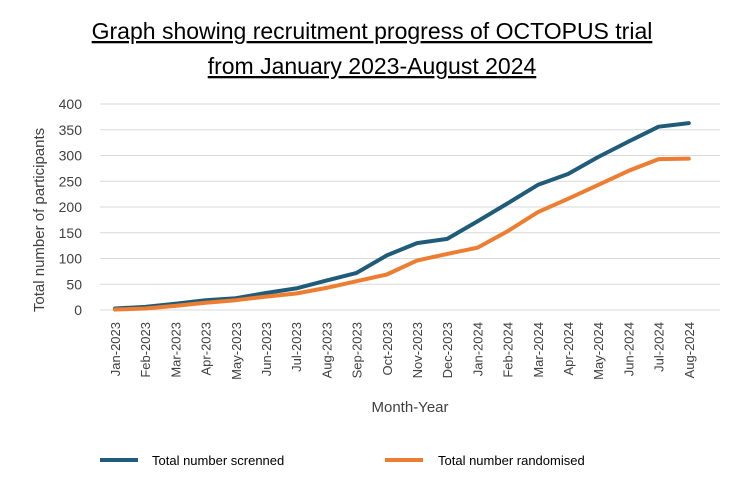 Image resolution: width=741 pixels, height=483 pixels. Describe the element at coordinates (71, 233) in the screenshot. I see `y-tick-label: 150` at that location.